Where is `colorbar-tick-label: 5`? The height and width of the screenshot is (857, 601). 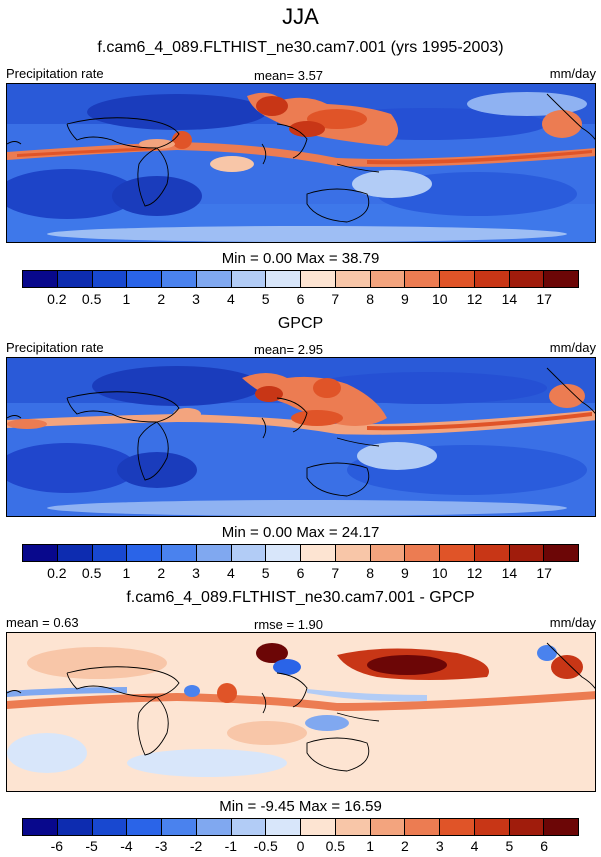 colorbar-tick-label: 5 is located at coordinates (509, 846).